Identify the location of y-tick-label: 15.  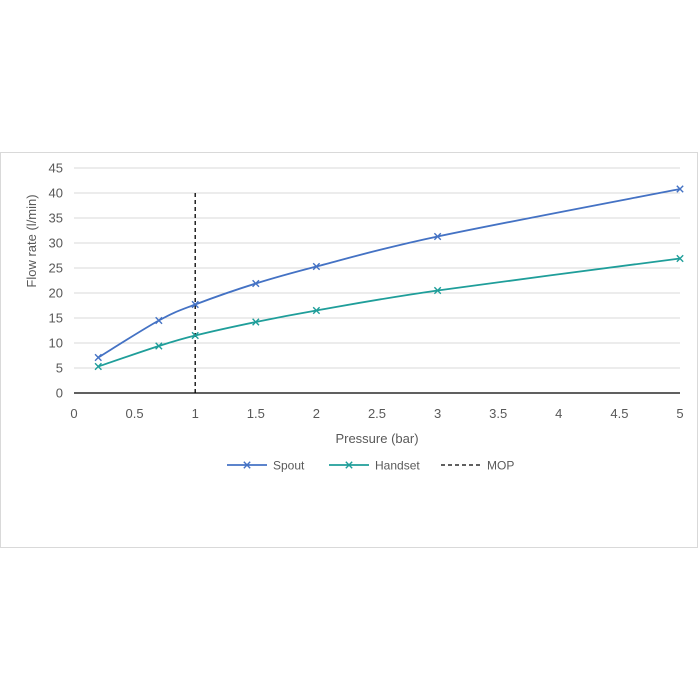
(56, 318).